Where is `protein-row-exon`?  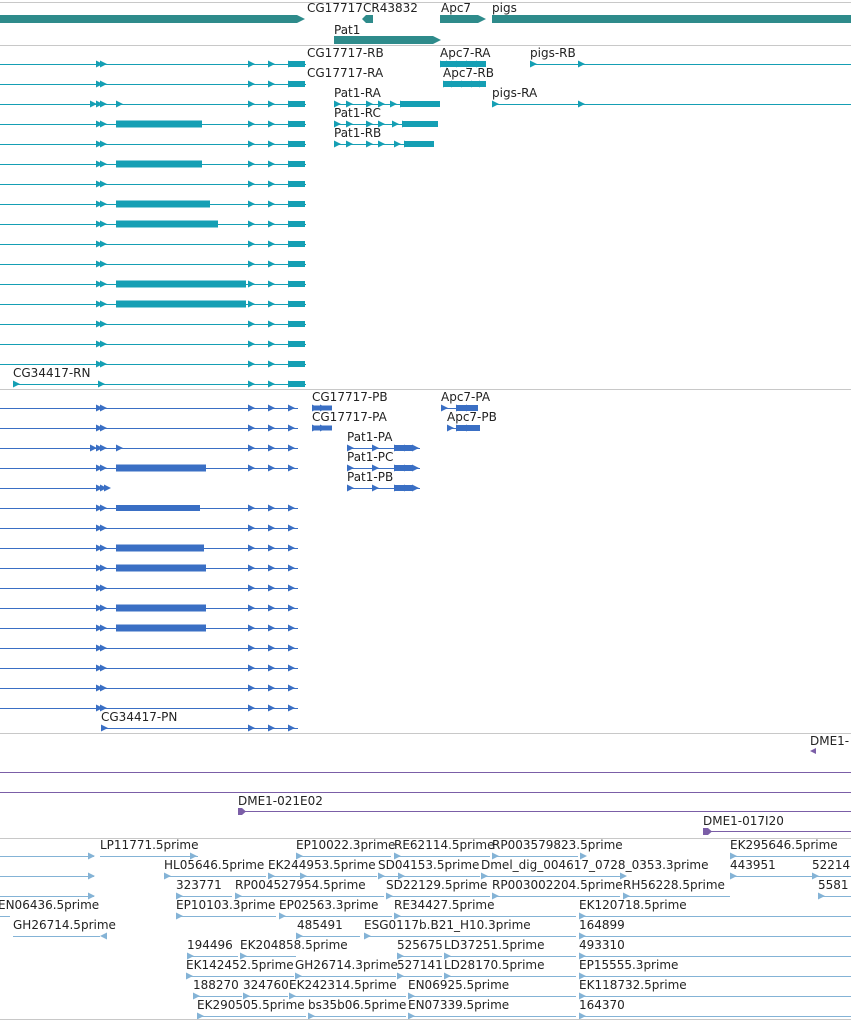
protein-row-exon is located at coordinates (161, 468).